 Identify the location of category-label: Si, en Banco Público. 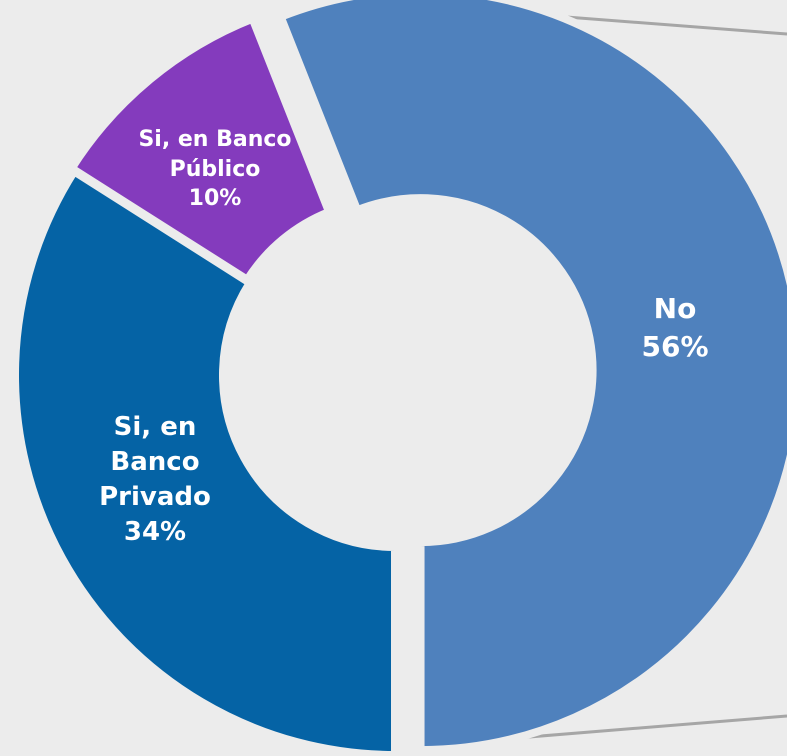
(215, 154).